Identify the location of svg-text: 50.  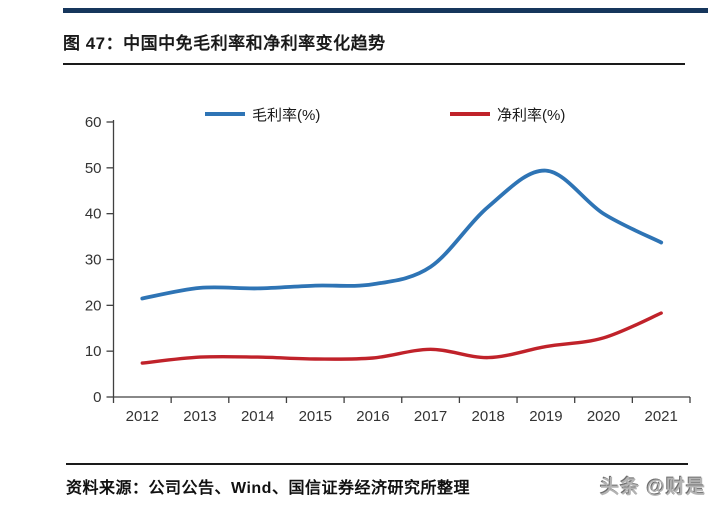
(93, 168).